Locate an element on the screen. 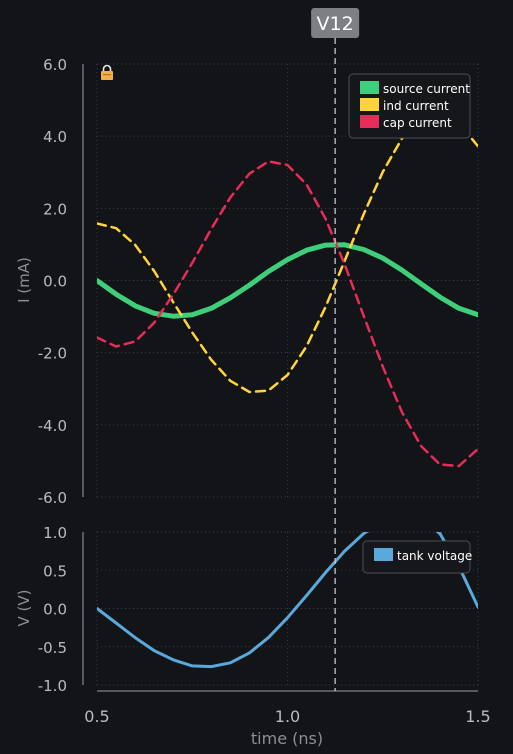 This screenshot has height=754, width=513. x-tick-labels: 0.5 1.0 1.5 is located at coordinates (287, 716).